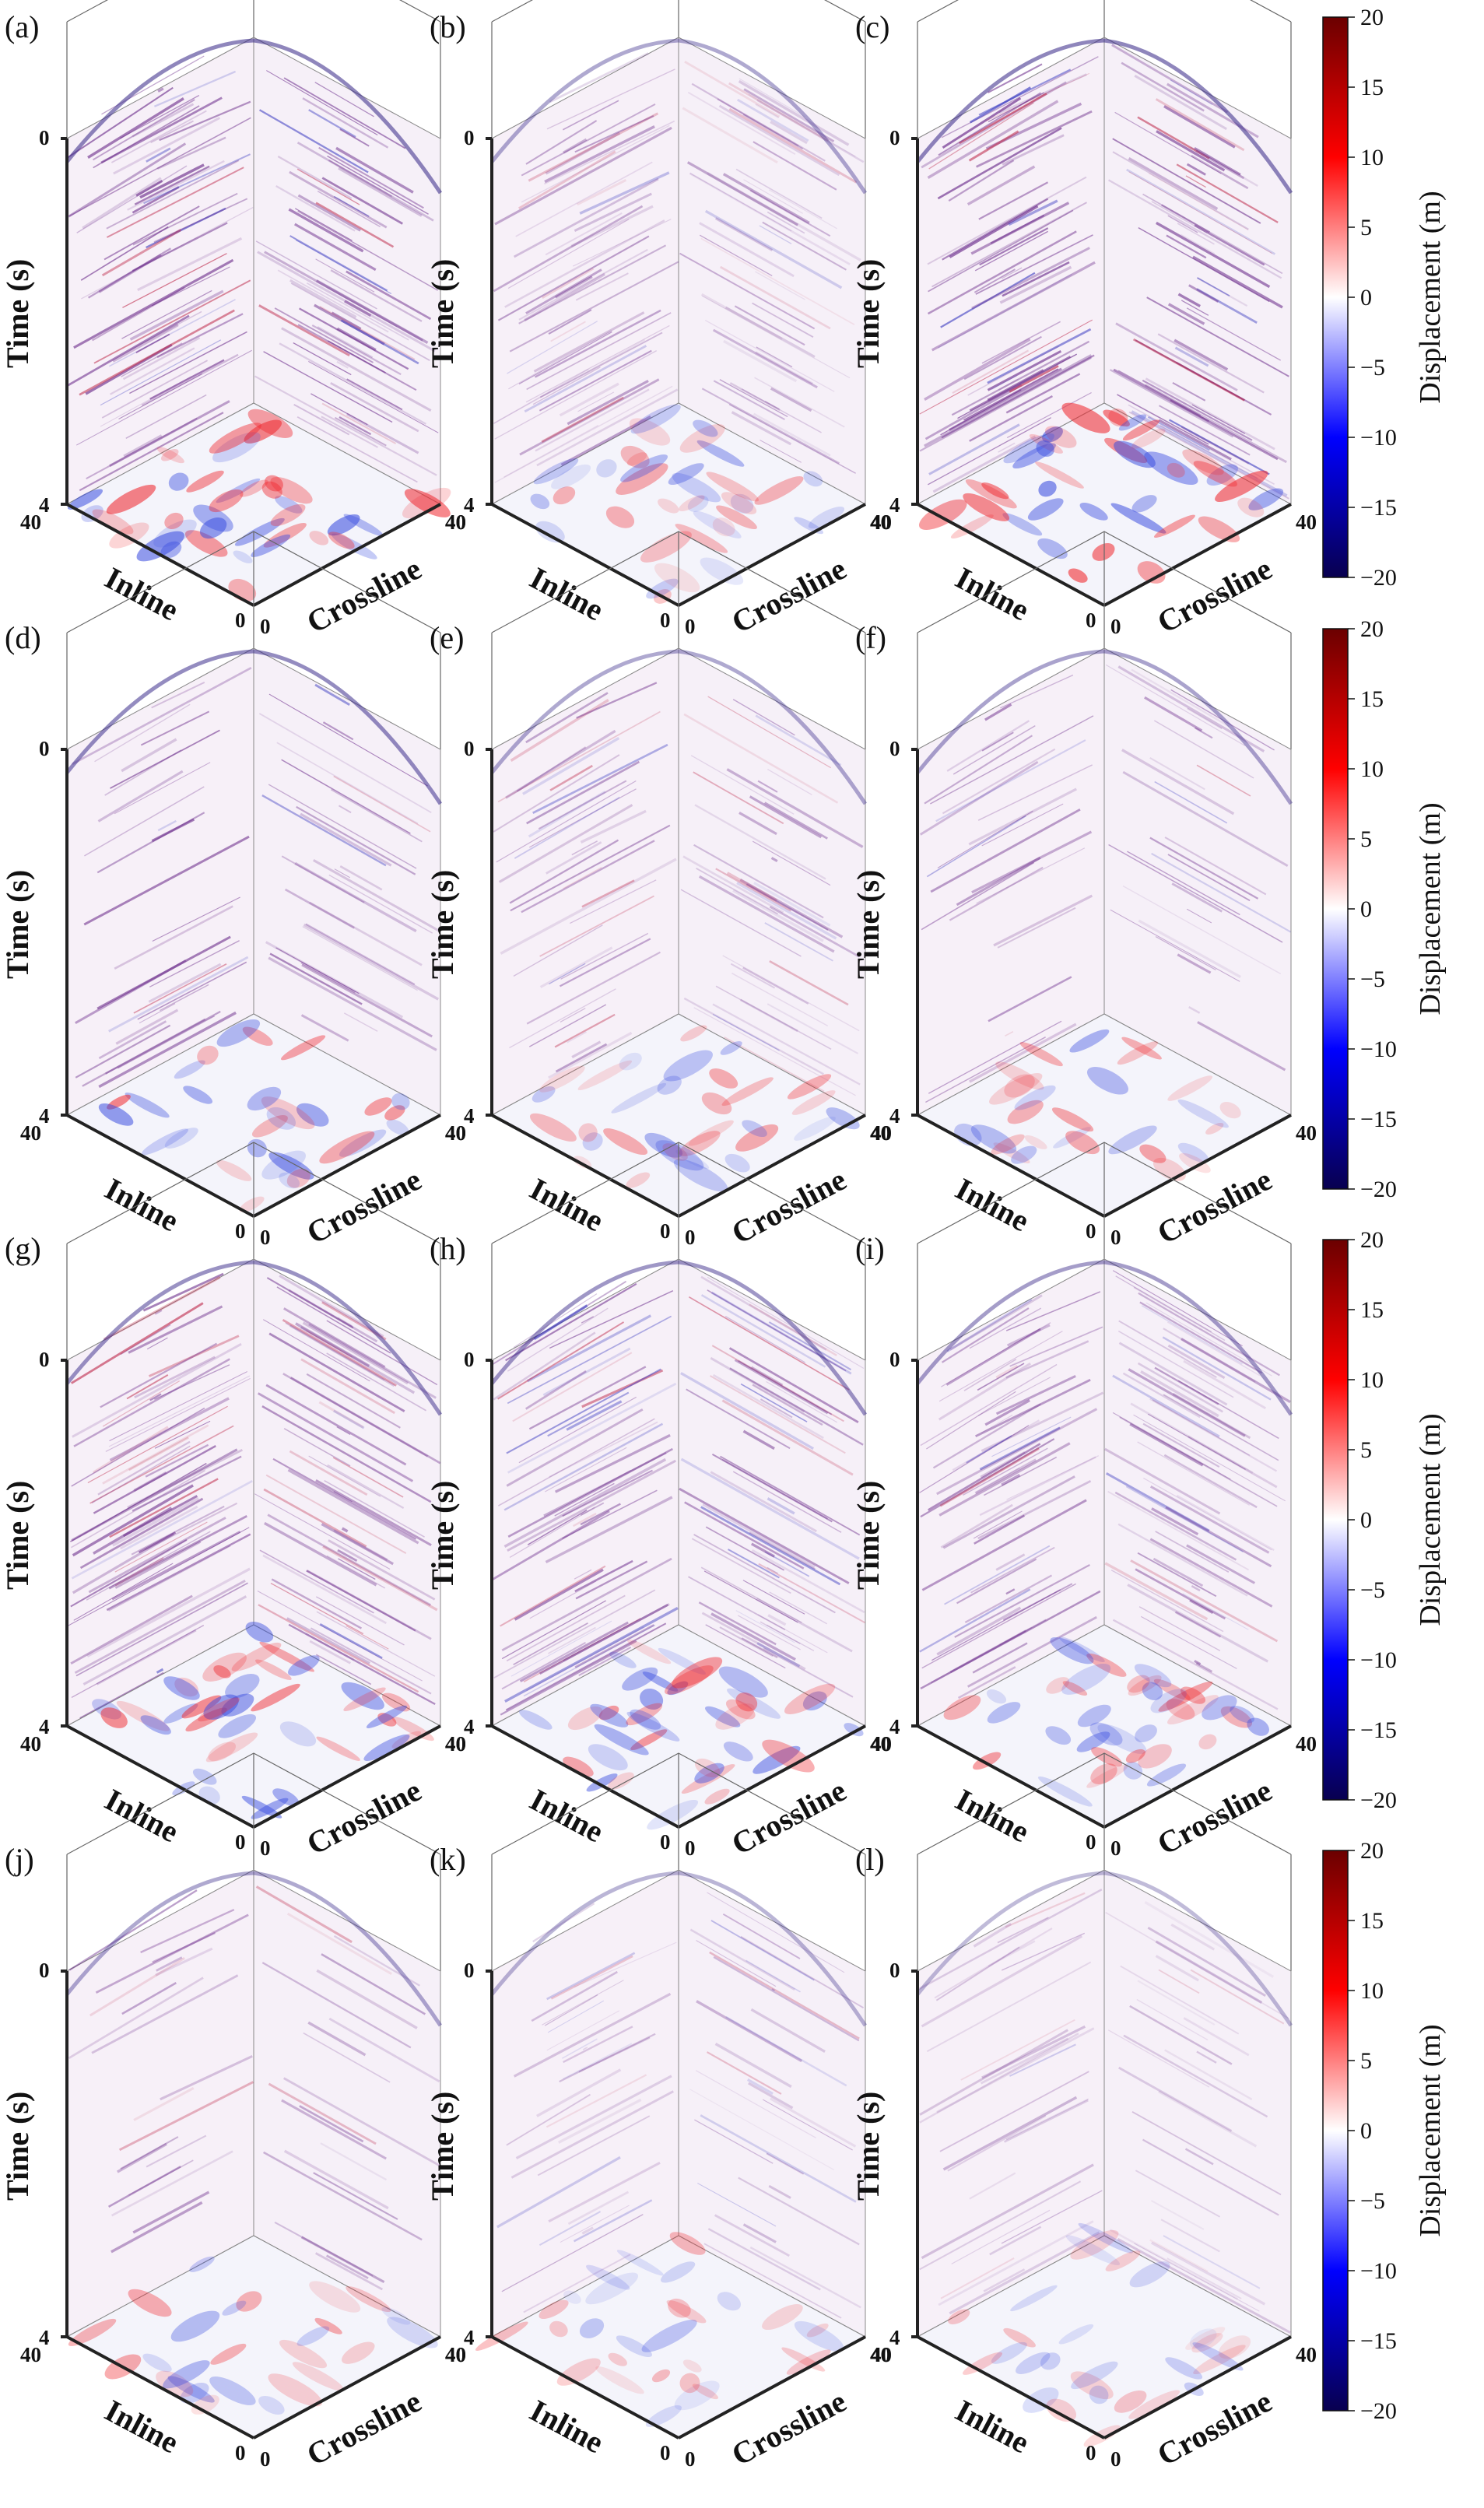 This screenshot has height=2508, width=1484. Describe the element at coordinates (566, 1205) in the screenshot. I see `inline-axis-label: Inline` at that location.